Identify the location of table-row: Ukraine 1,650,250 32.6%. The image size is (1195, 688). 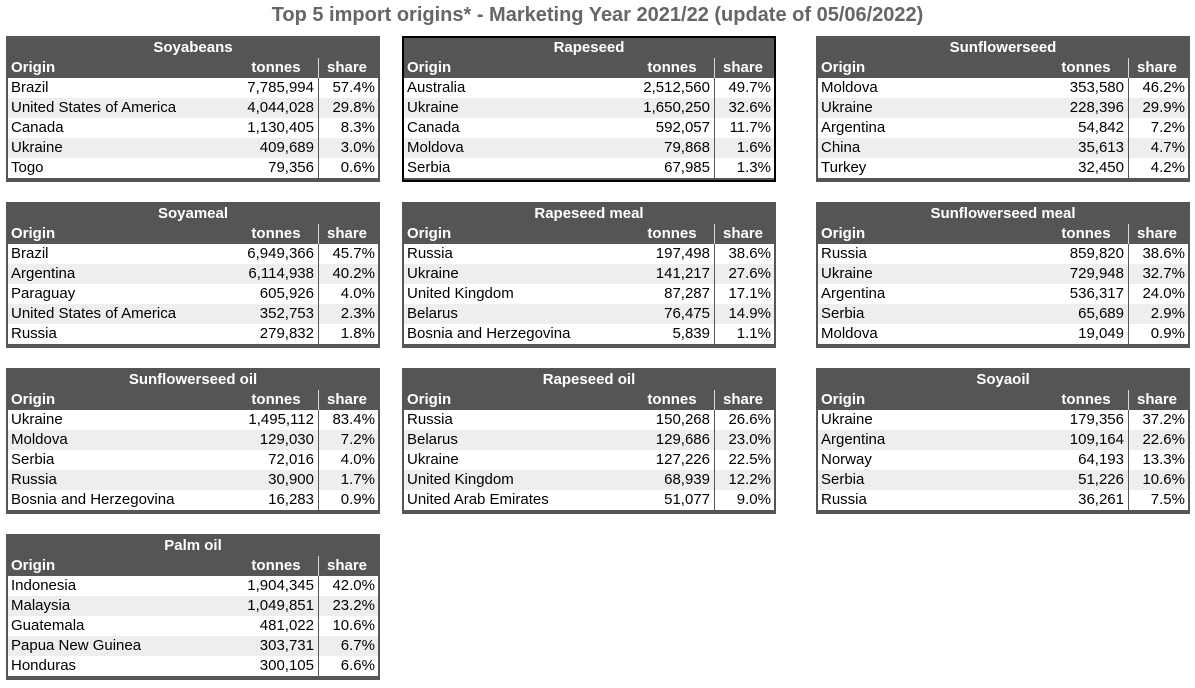
(589, 108).